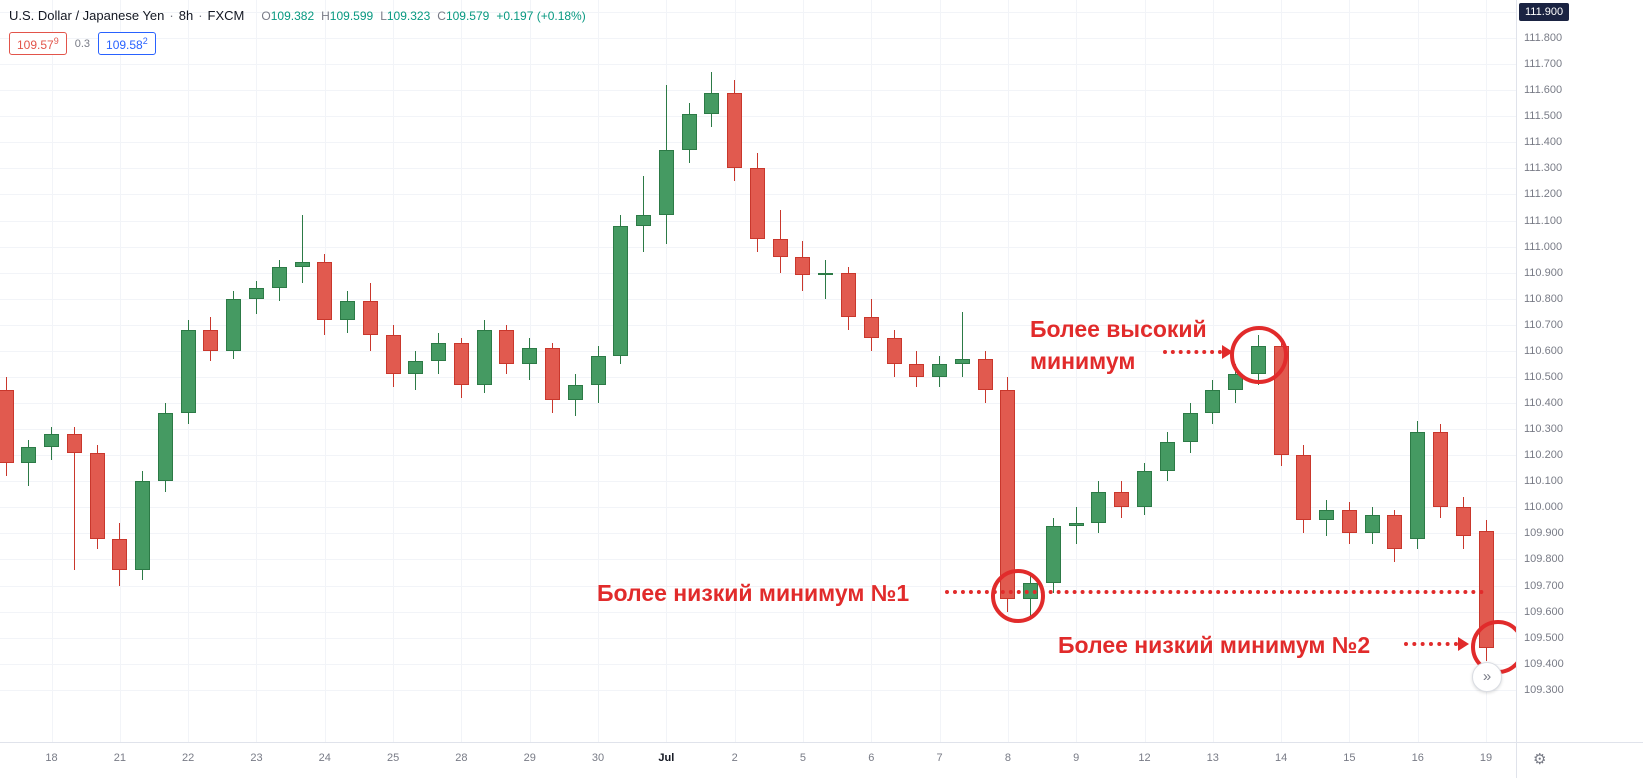  Describe the element at coordinates (56, 41) in the screenshot. I see `bid-sup-digit: 9` at that location.